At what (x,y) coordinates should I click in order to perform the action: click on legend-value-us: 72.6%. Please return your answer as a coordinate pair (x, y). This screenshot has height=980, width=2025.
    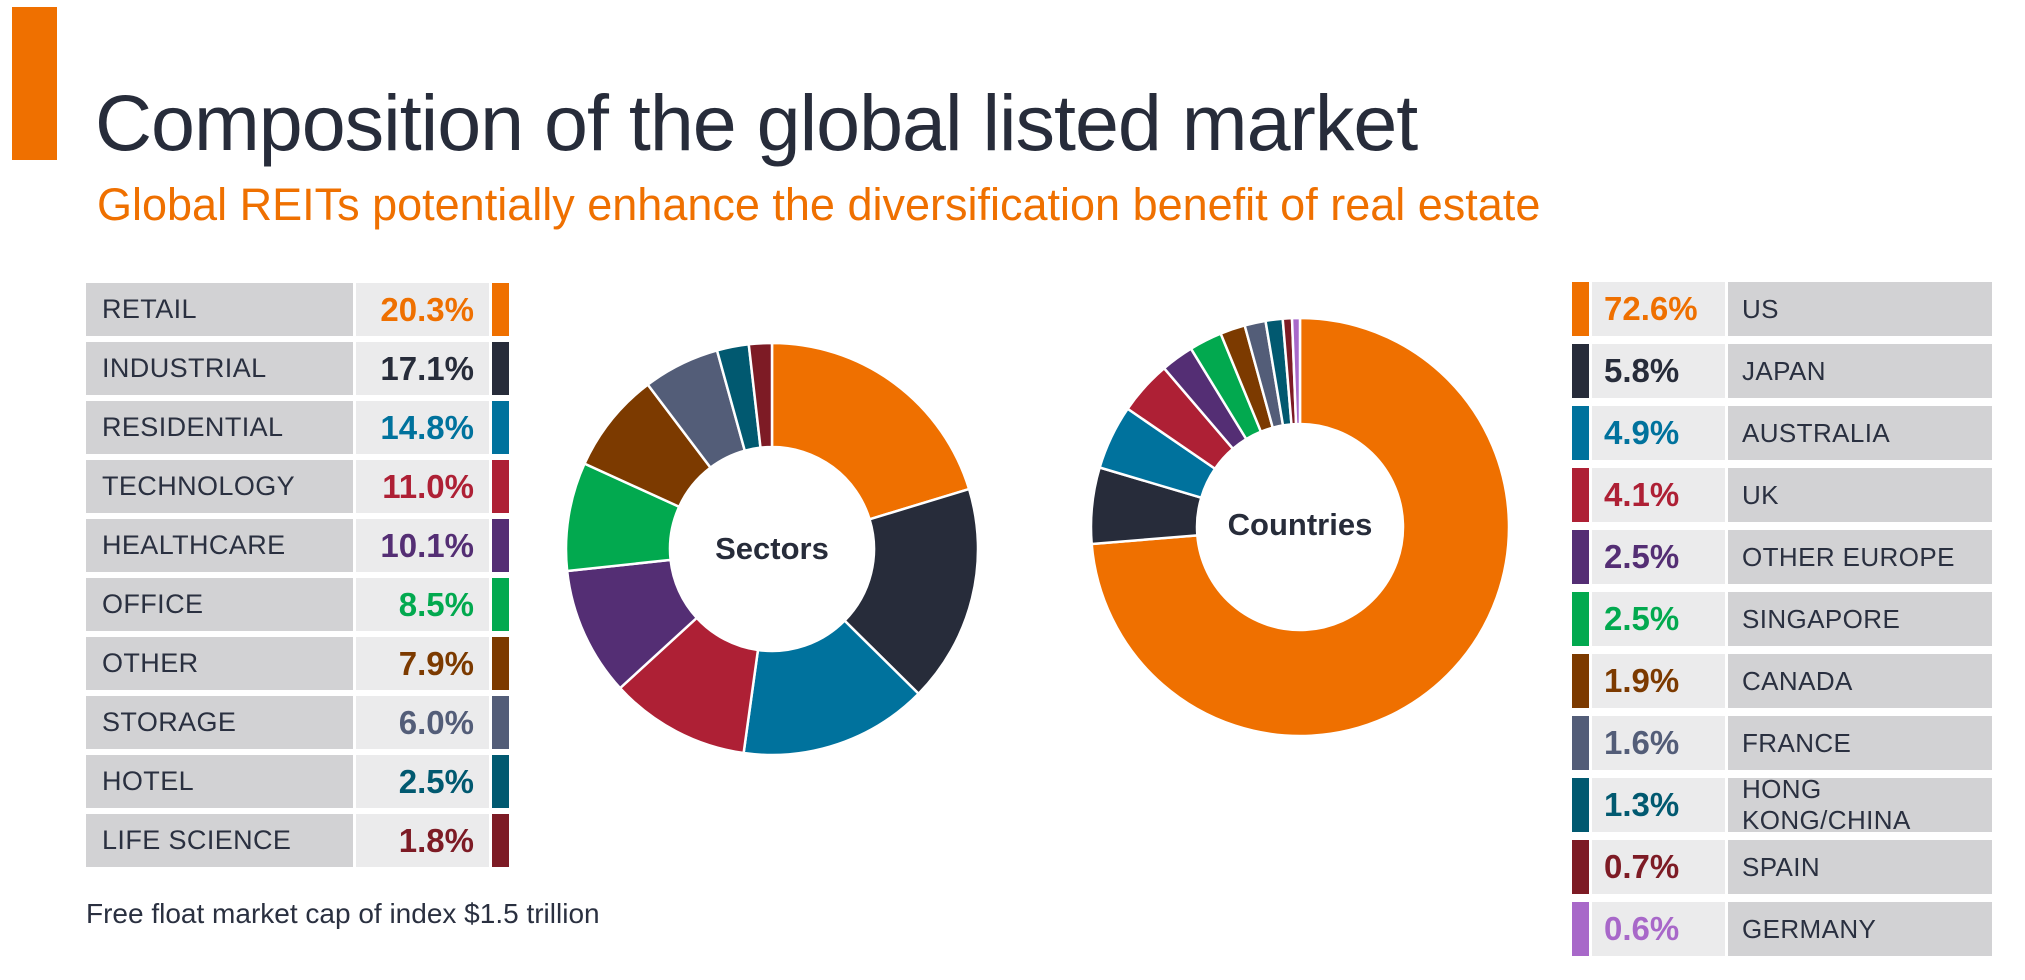
    Looking at the image, I should click on (1658, 309).